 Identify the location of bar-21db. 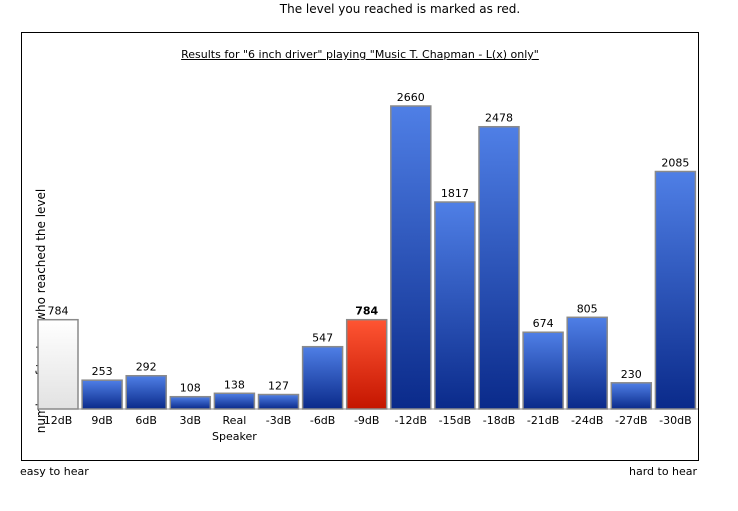
(543, 370).